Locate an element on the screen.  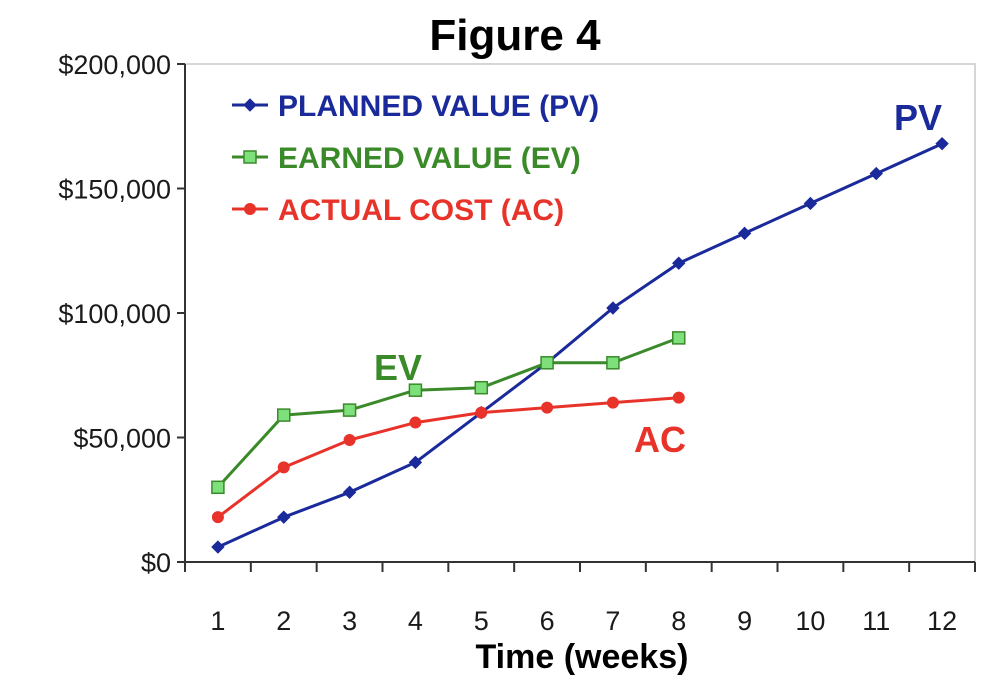
ev-series is located at coordinates (448, 413).